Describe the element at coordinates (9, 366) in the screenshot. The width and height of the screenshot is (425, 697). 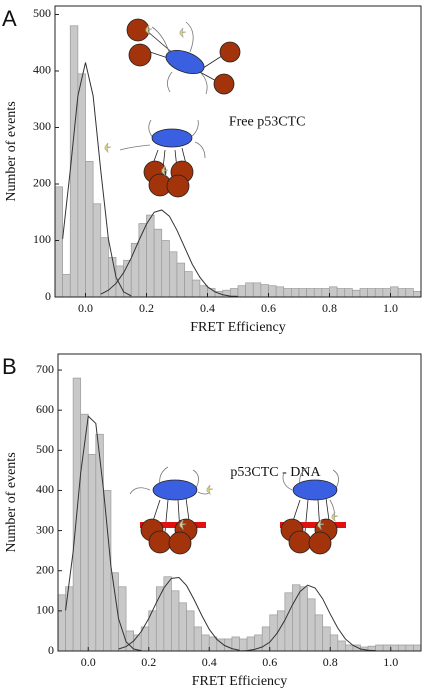
I see `panel-label: B` at that location.